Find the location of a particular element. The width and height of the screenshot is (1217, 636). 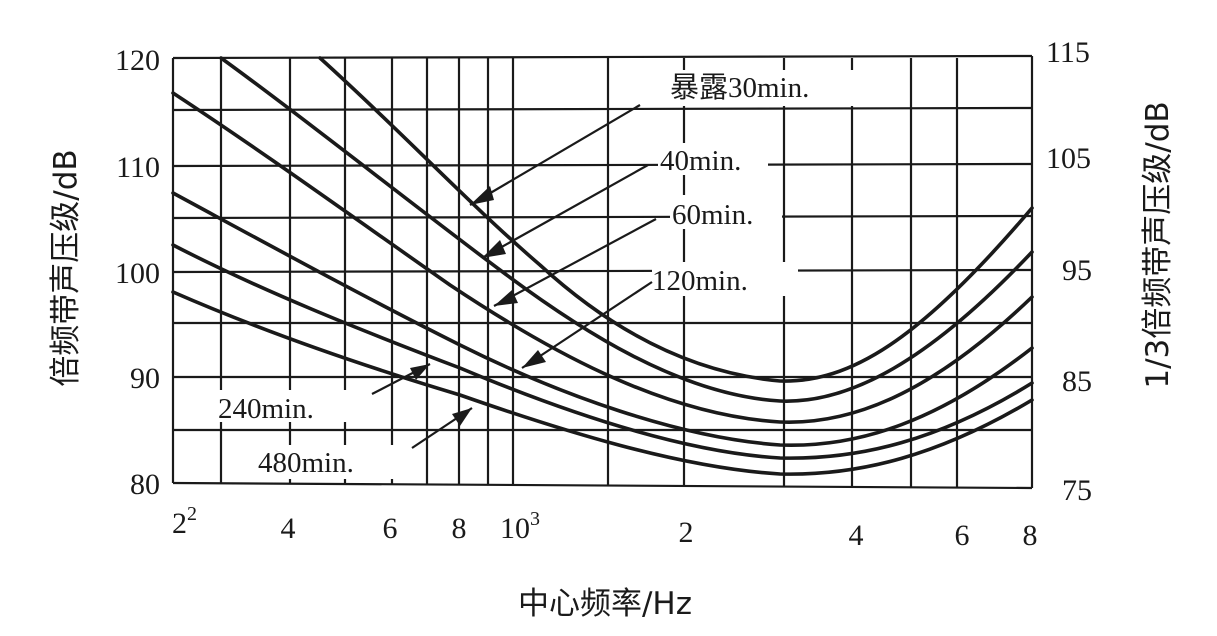

y-right-tick-105: 105 is located at coordinates (1068, 158).